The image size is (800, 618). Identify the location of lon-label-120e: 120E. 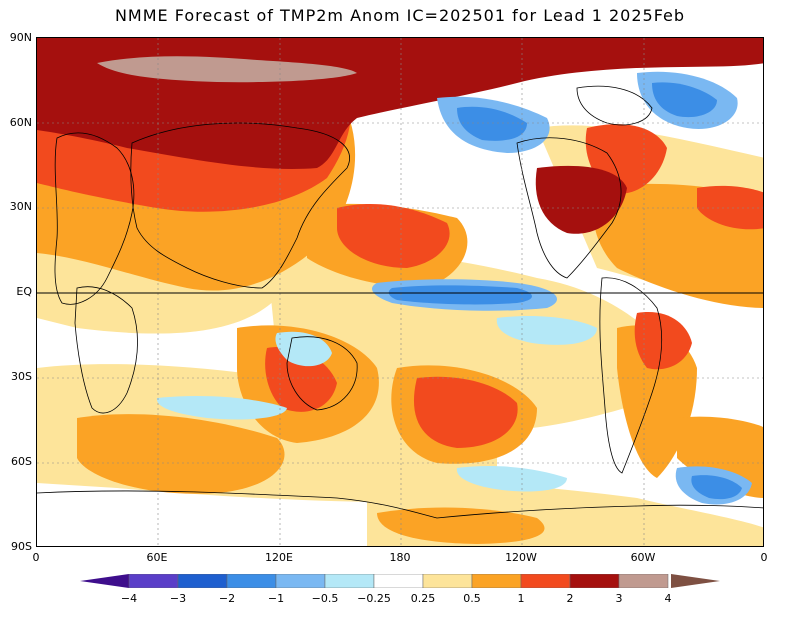
(279, 557).